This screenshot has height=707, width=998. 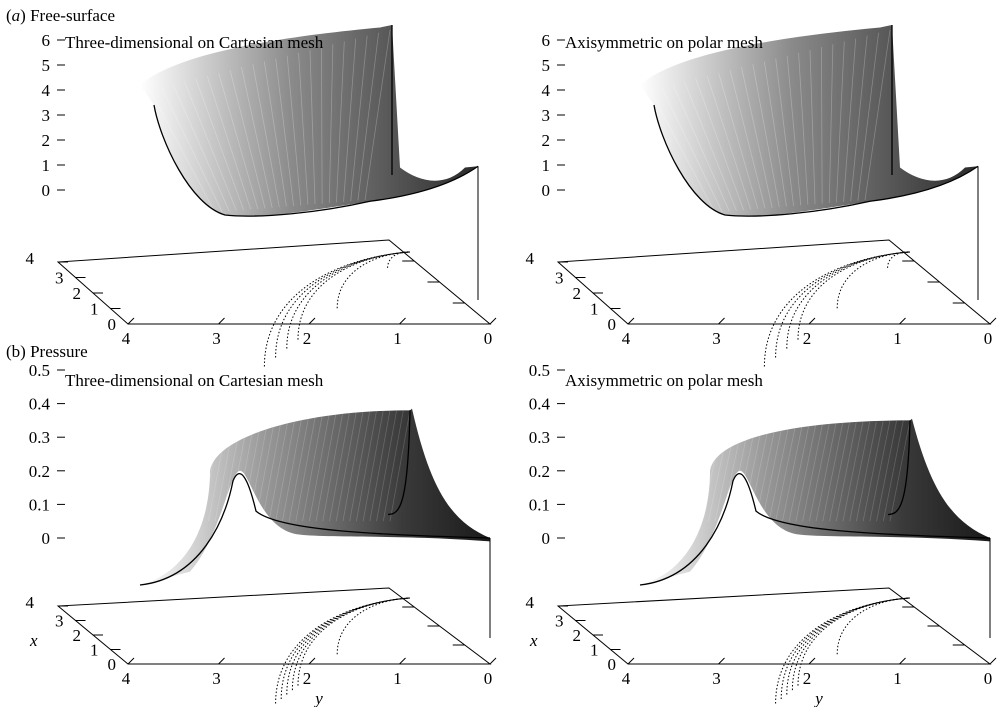 What do you see at coordinates (533, 640) in the screenshot?
I see `x-axis-label: x` at bounding box center [533, 640].